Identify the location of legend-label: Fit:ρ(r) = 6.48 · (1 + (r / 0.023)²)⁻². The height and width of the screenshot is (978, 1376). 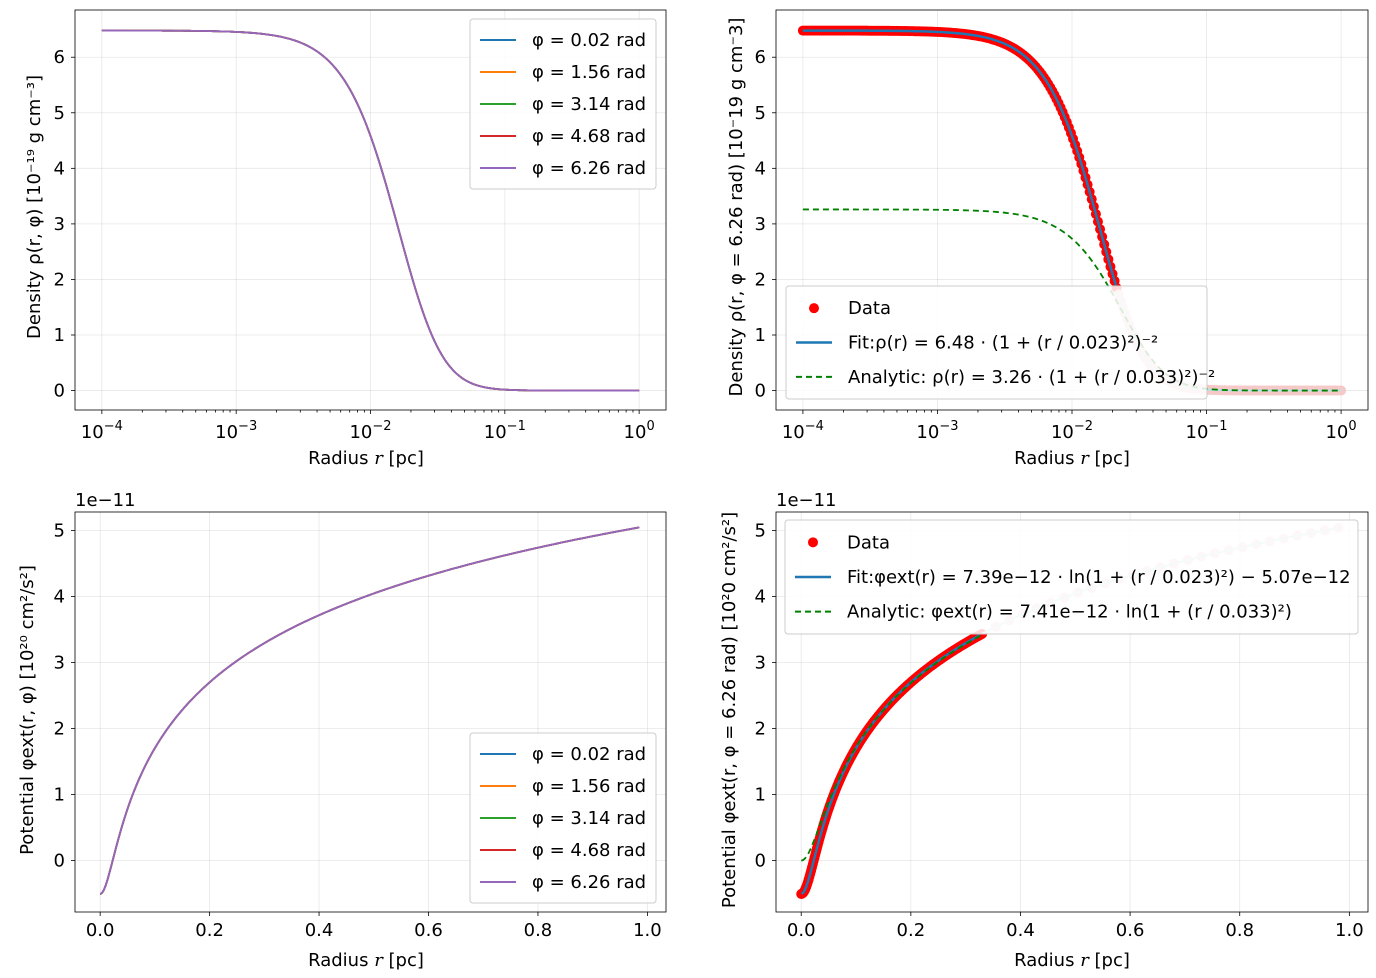
(1003, 343).